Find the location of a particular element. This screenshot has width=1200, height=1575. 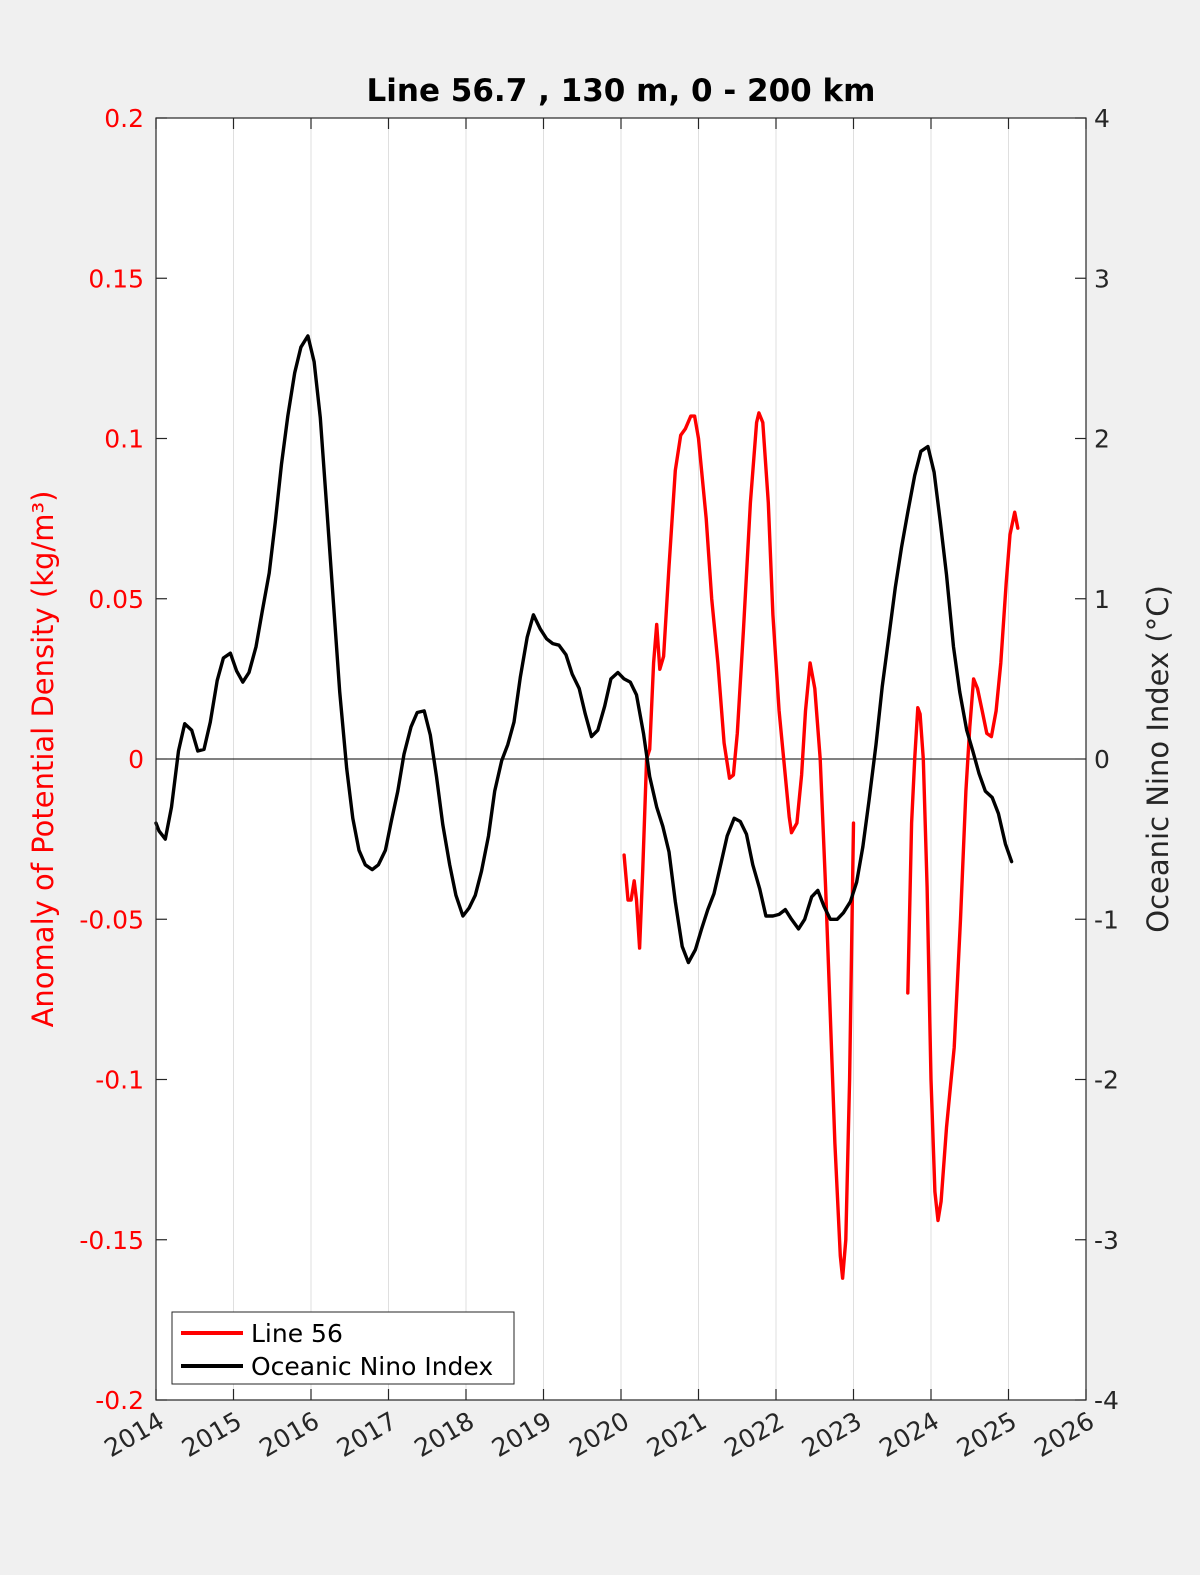

x-tick-label: 2022 is located at coordinates (754, 1434).